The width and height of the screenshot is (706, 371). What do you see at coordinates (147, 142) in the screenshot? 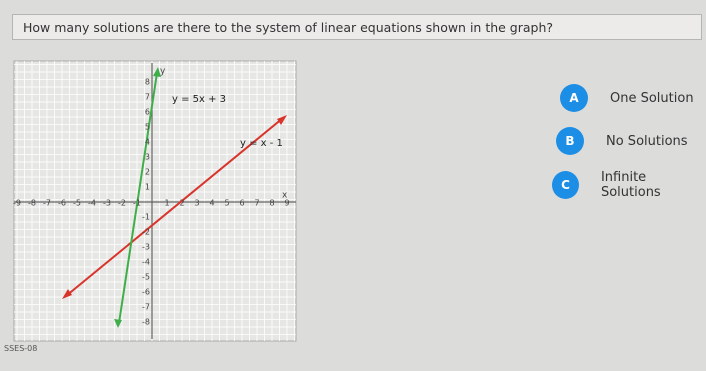
I see `y-tick-label: 4` at bounding box center [147, 142].